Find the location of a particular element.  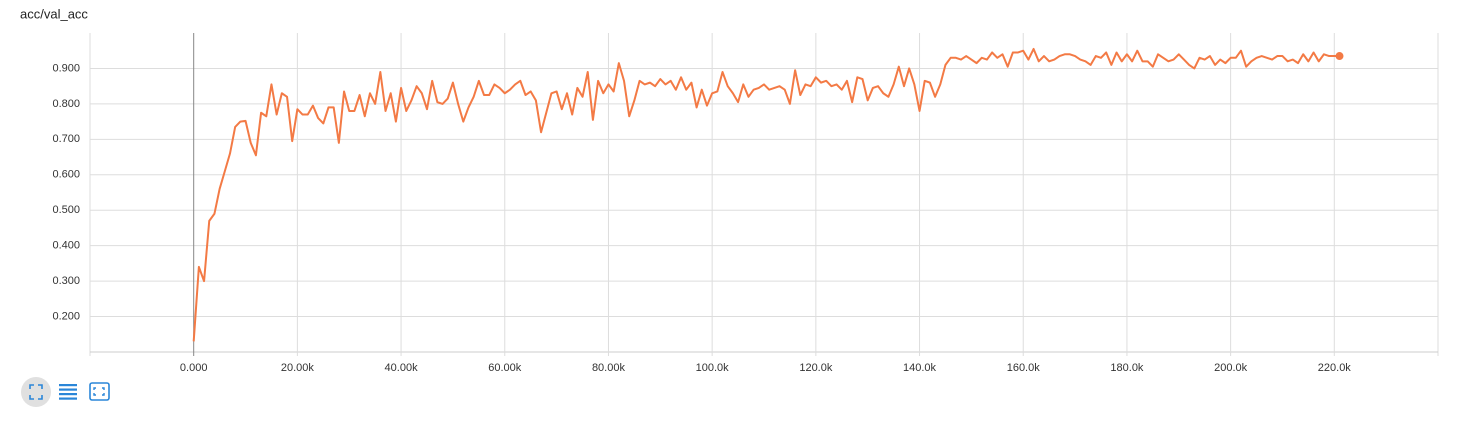

x-tick-label: 140.0k is located at coordinates (920, 368).